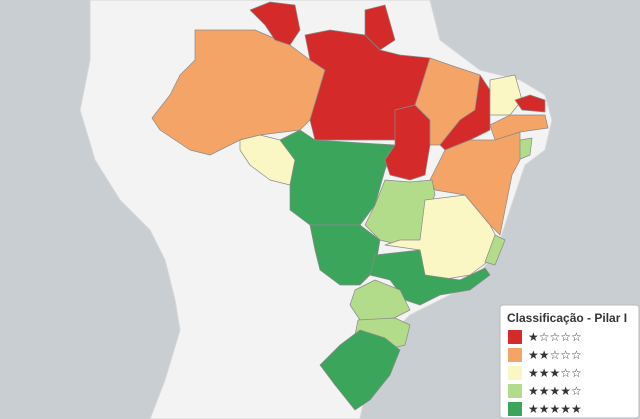  What do you see at coordinates (567, 318) in the screenshot?
I see `legend-title: Classificação - Pilar I` at bounding box center [567, 318].